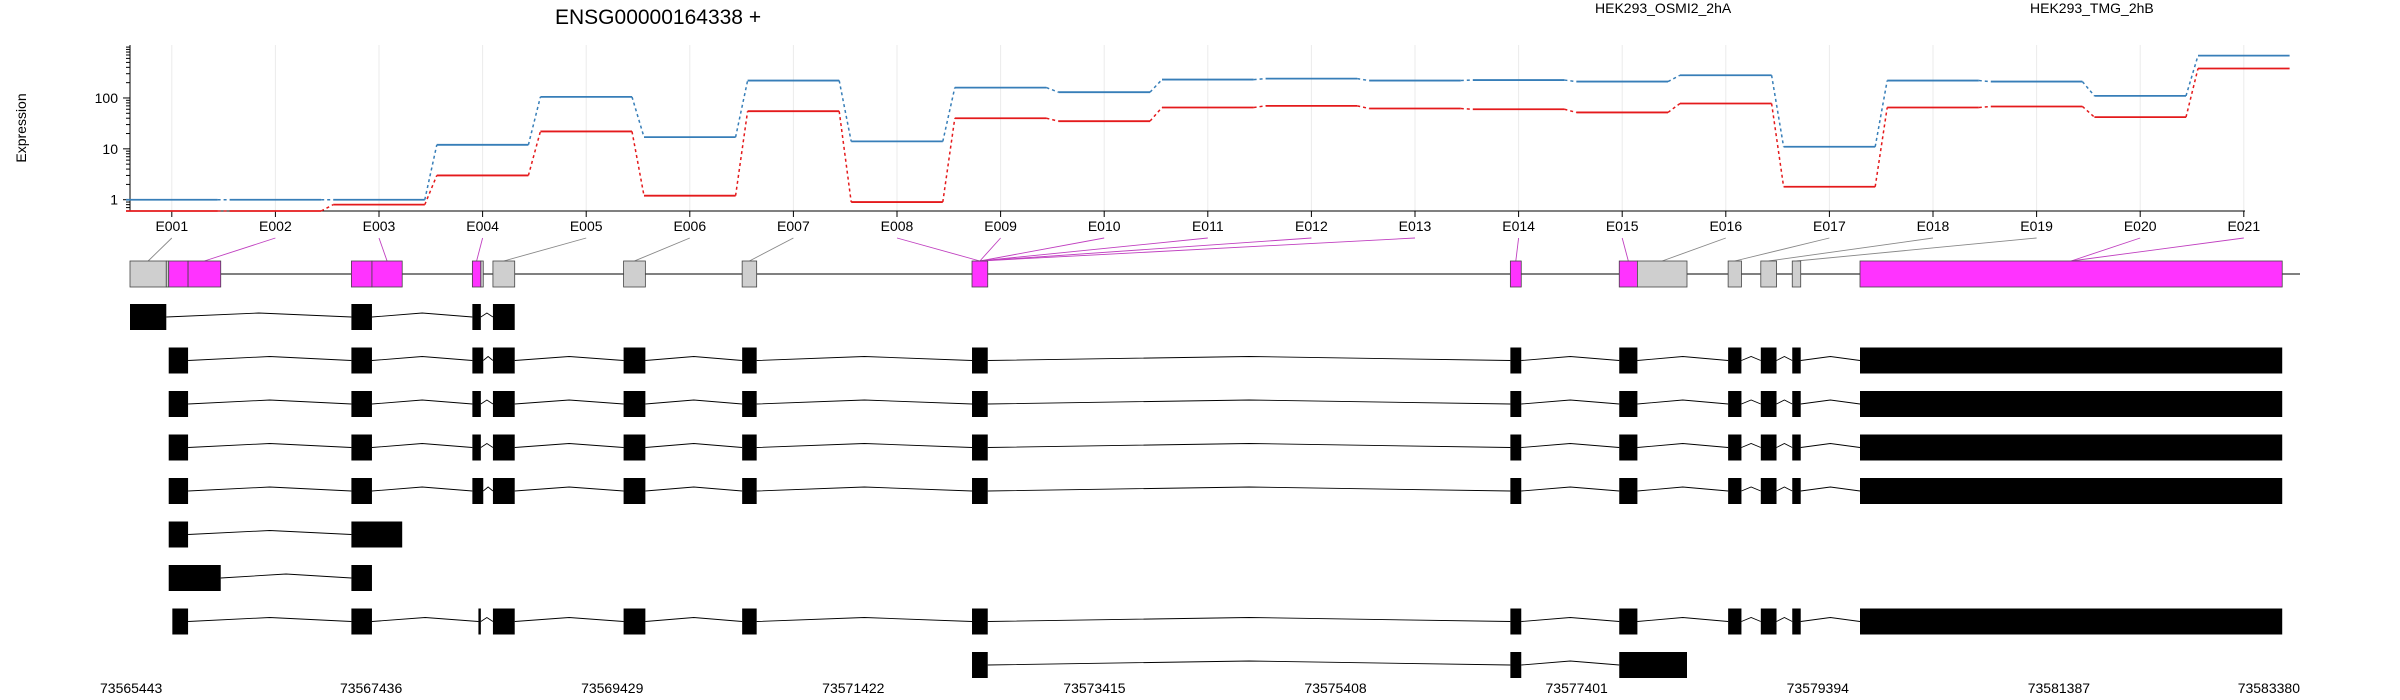  Describe the element at coordinates (275, 226) in the screenshot. I see `x-tick-label-e002: E002` at that location.